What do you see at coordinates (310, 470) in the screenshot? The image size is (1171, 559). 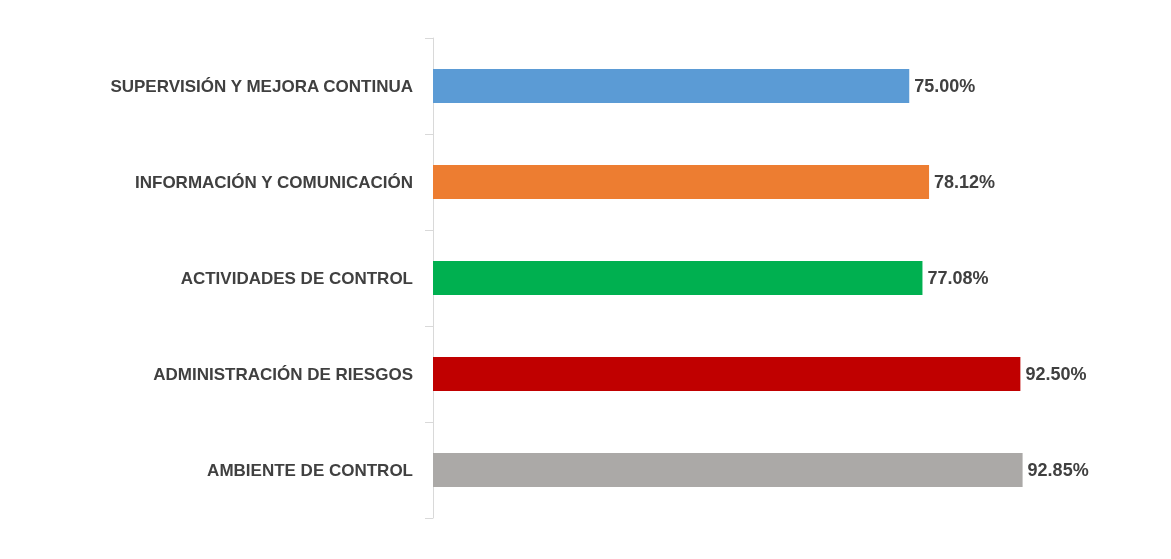 I see `y-tick-label: AMBIENTE DE CONTROL` at bounding box center [310, 470].